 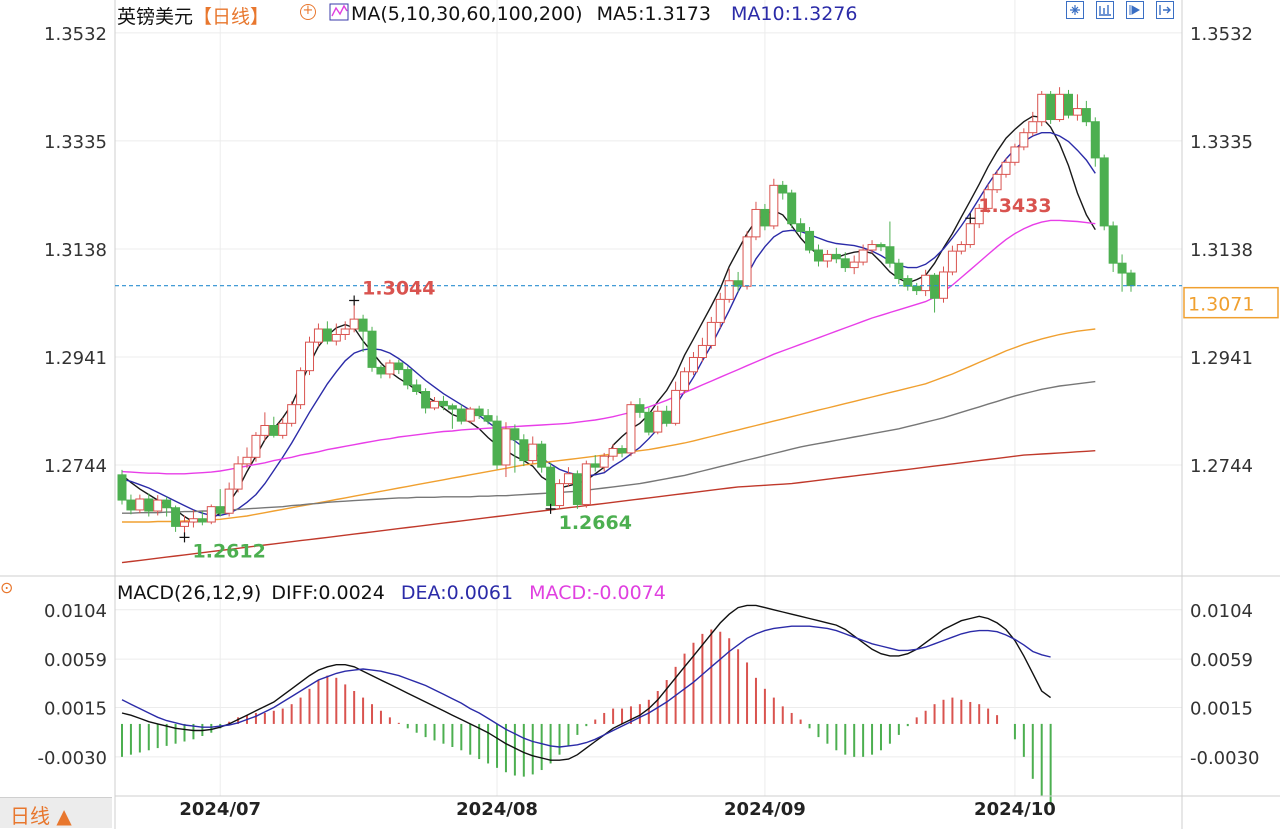 I want to click on period-selector: 日线 ▲, so click(x=56, y=812).